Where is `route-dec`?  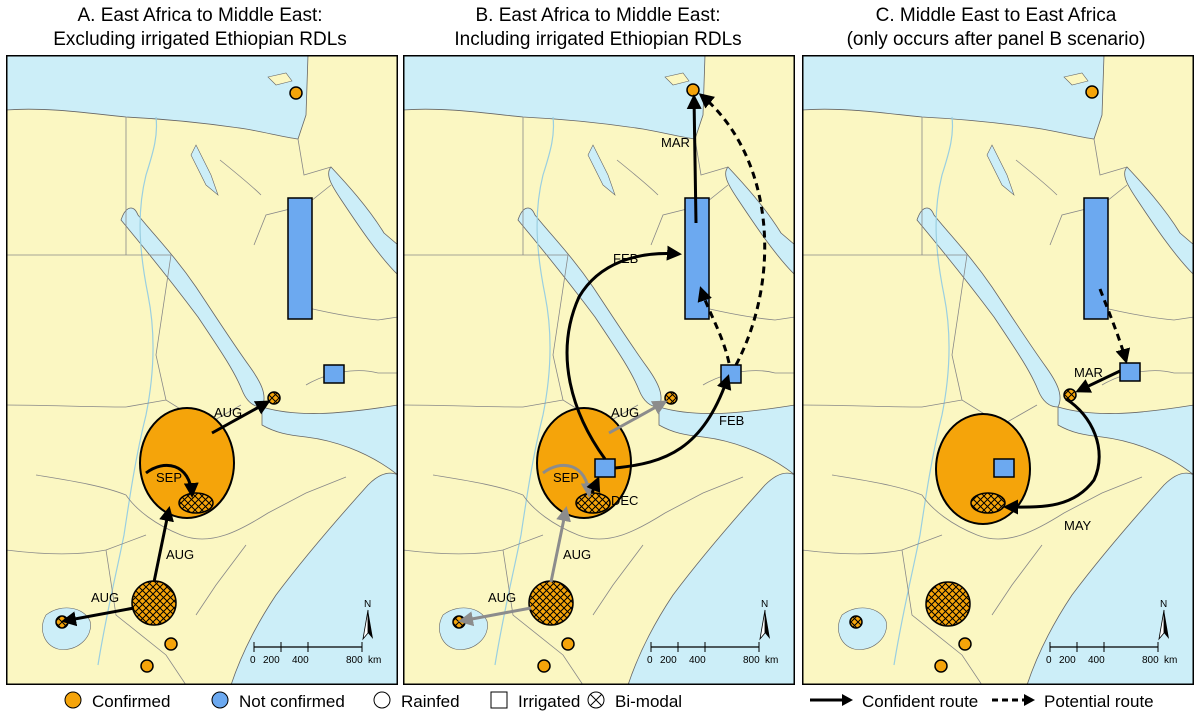 route-dec is located at coordinates (593, 485).